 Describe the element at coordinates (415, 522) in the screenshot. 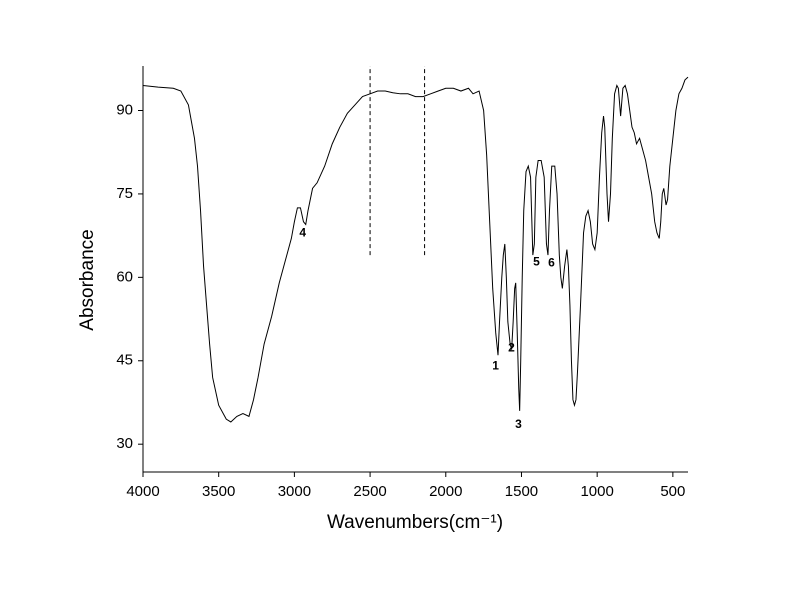

I see `x-axis-label: Wavenumbers(cm⁻¹)` at that location.